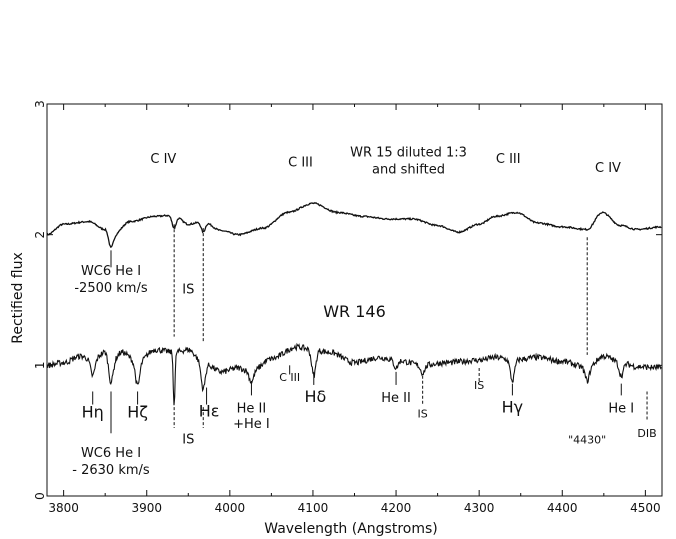  What do you see at coordinates (110, 288) in the screenshot?
I see `annotation-label: -2500 km/s` at bounding box center [110, 288].